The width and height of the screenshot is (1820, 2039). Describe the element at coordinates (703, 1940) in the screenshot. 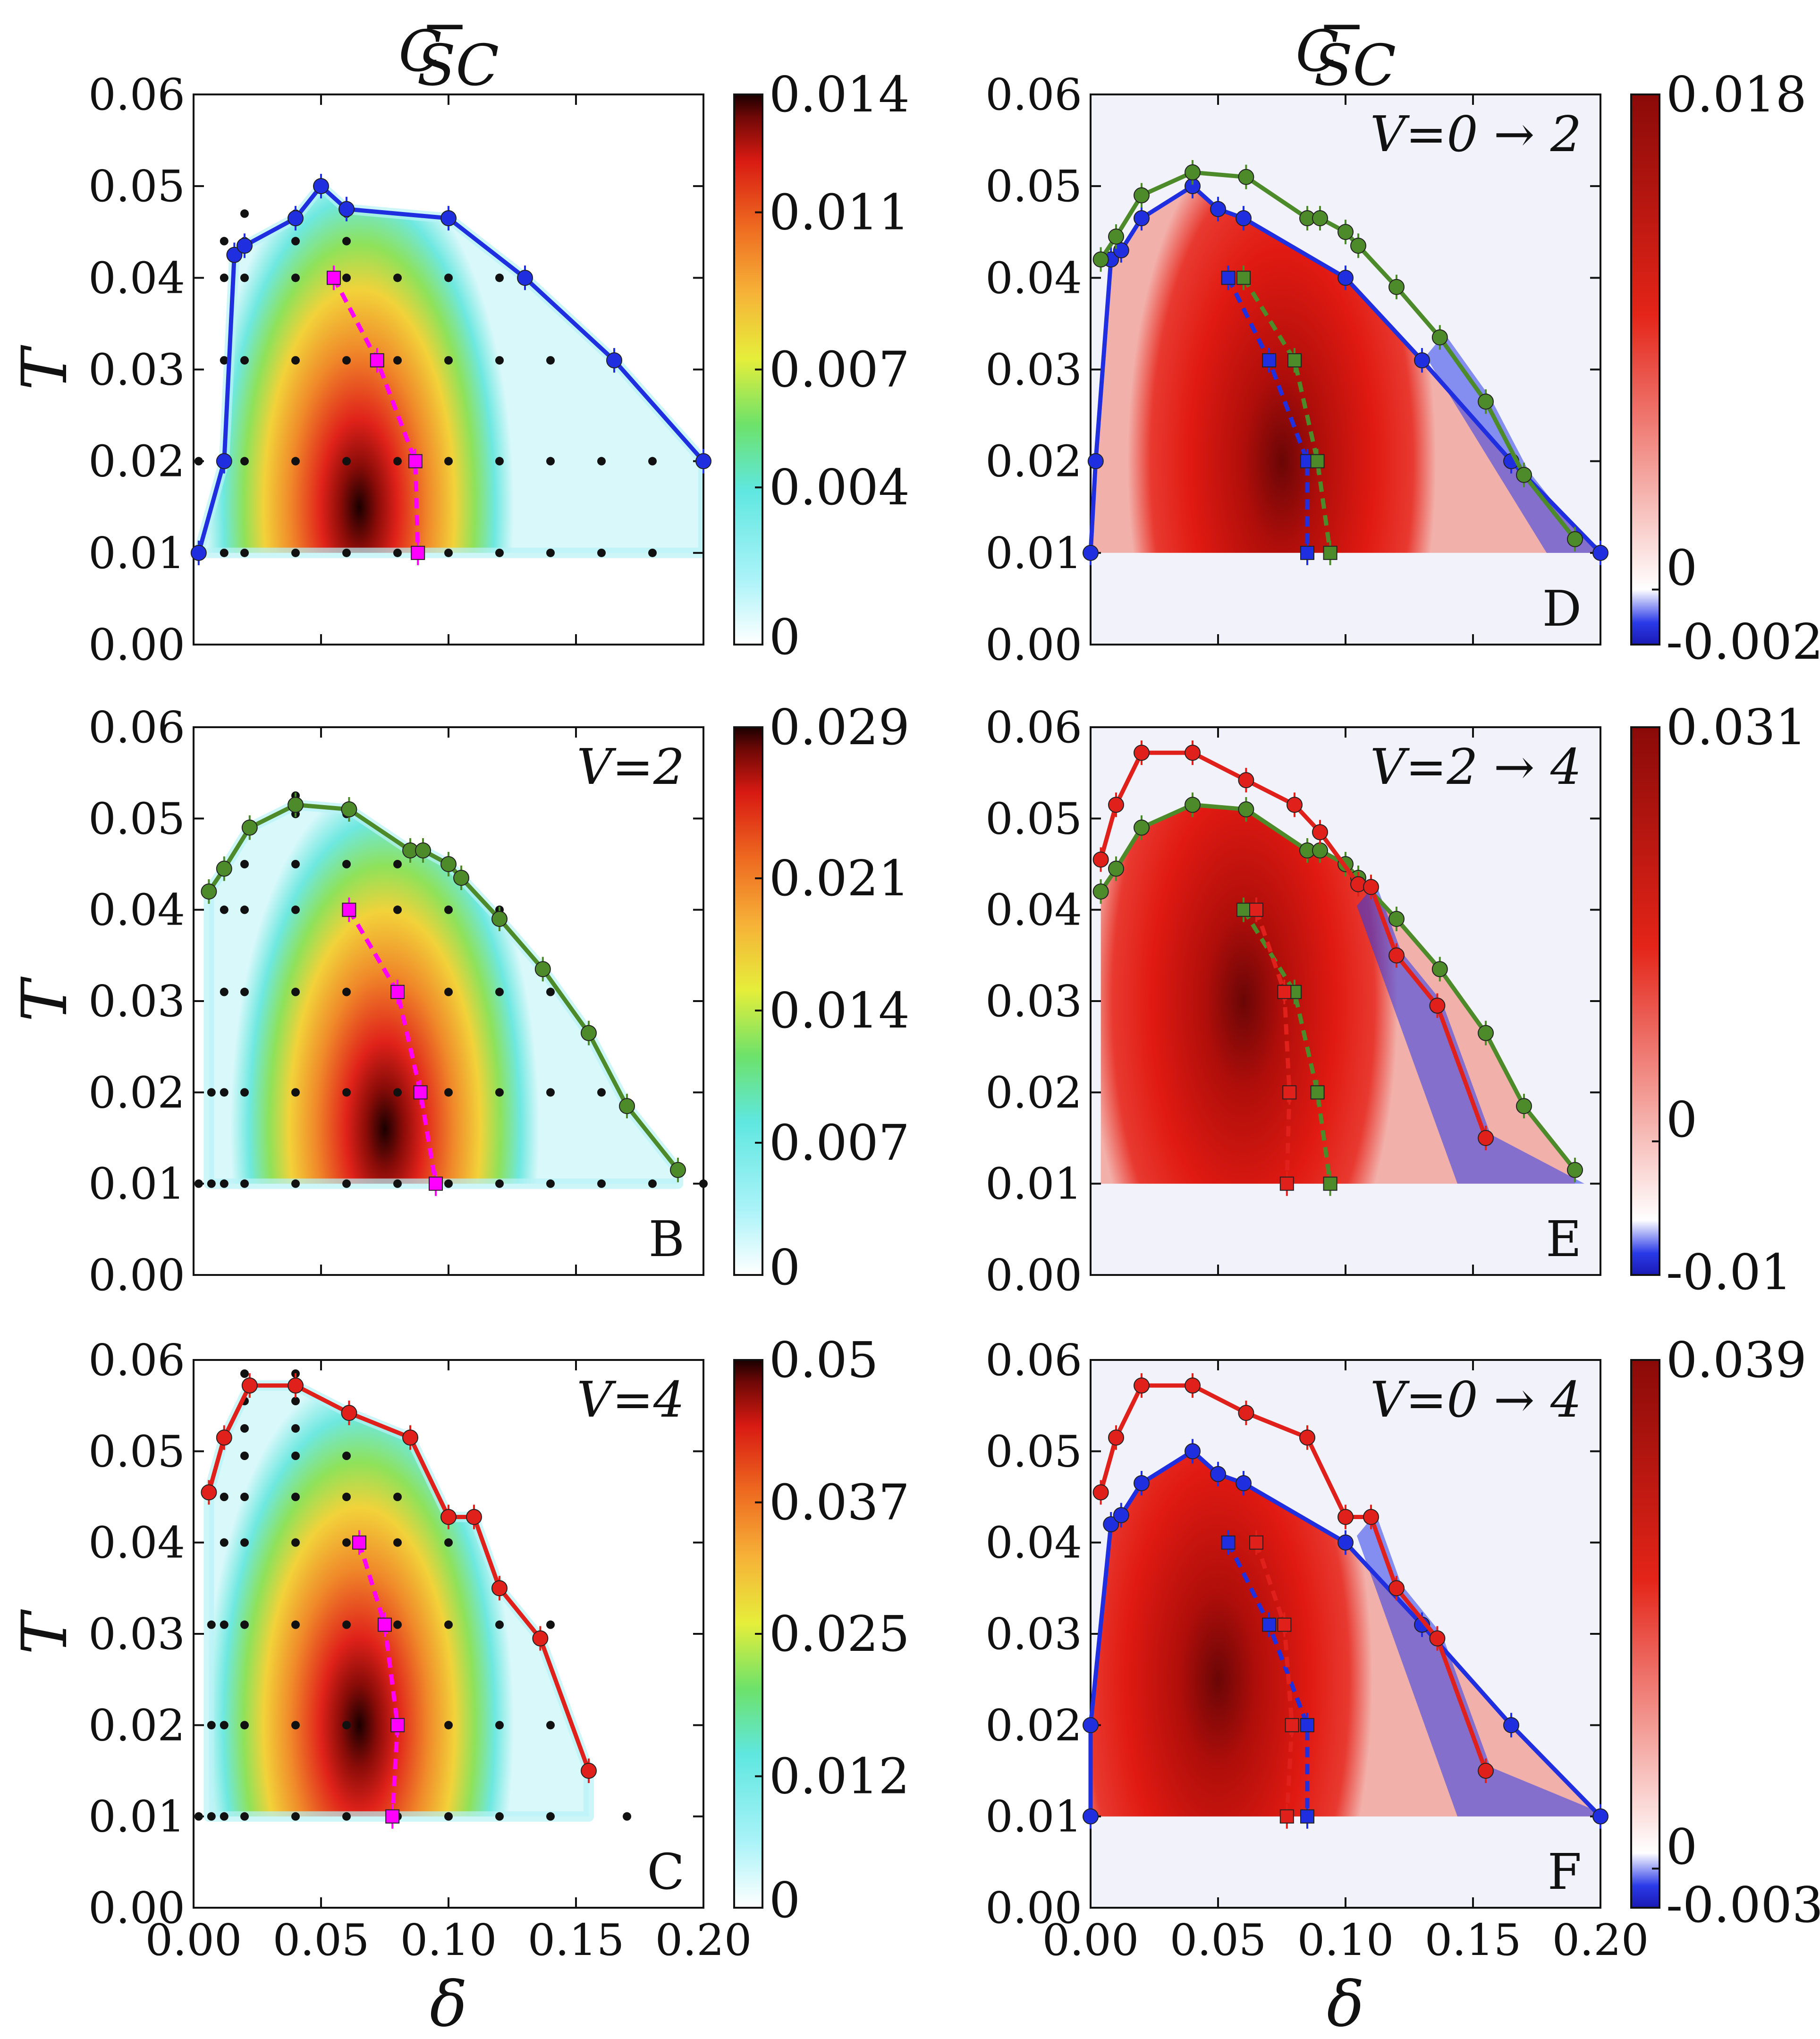

I see `x-tick-label: 0.20` at that location.